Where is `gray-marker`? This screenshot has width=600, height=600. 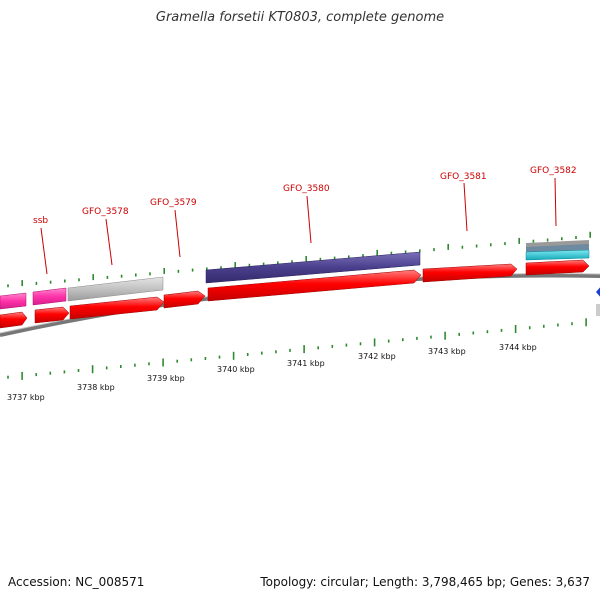 gray-marker is located at coordinates (598, 310).